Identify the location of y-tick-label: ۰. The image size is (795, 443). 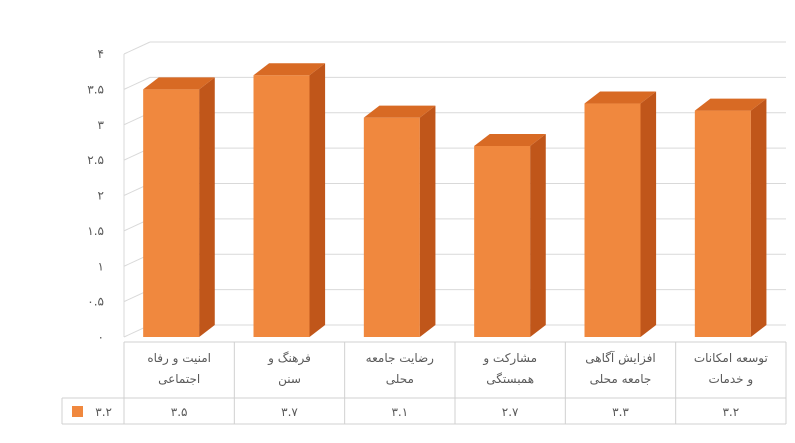
(101, 337).